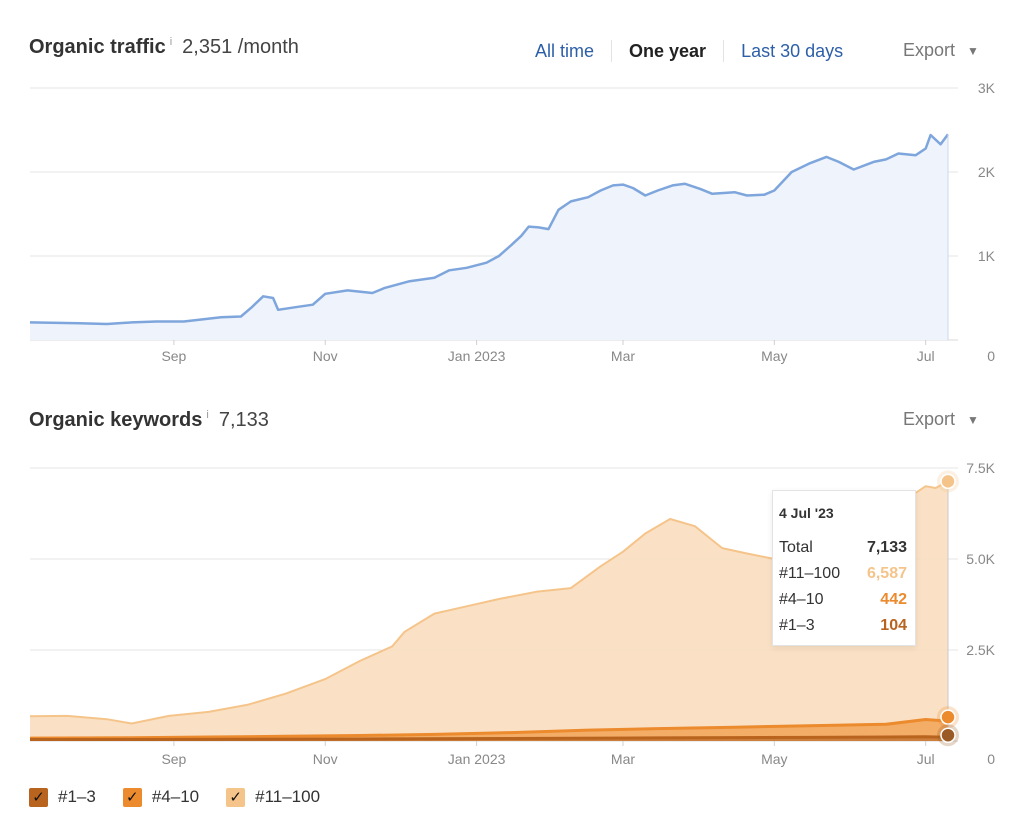 This screenshot has width=1024, height=822. I want to click on area-4-10-line, so click(489, 729).